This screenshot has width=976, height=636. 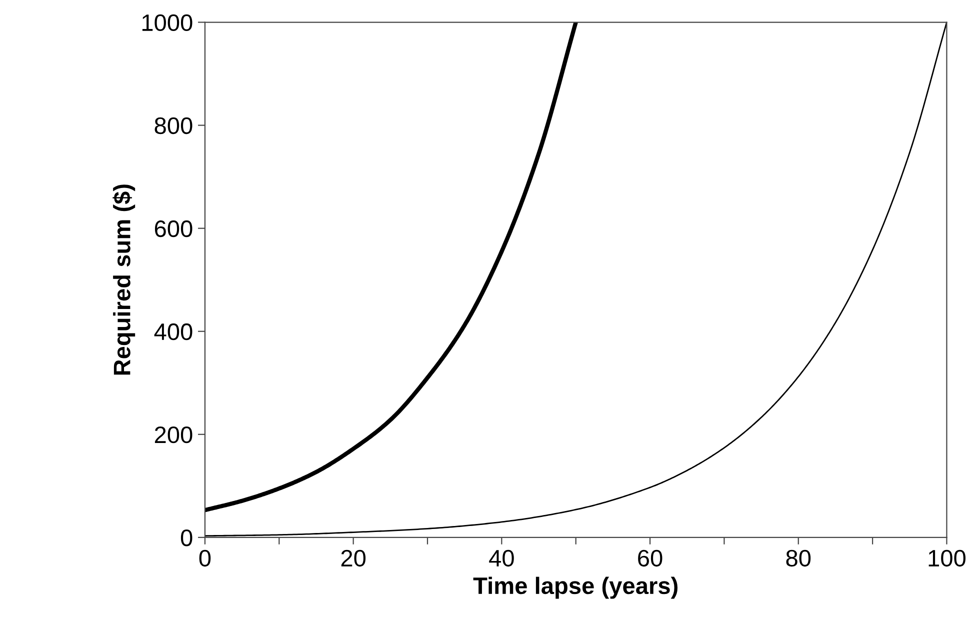 I want to click on x-tick-label: 40, so click(x=501, y=558).